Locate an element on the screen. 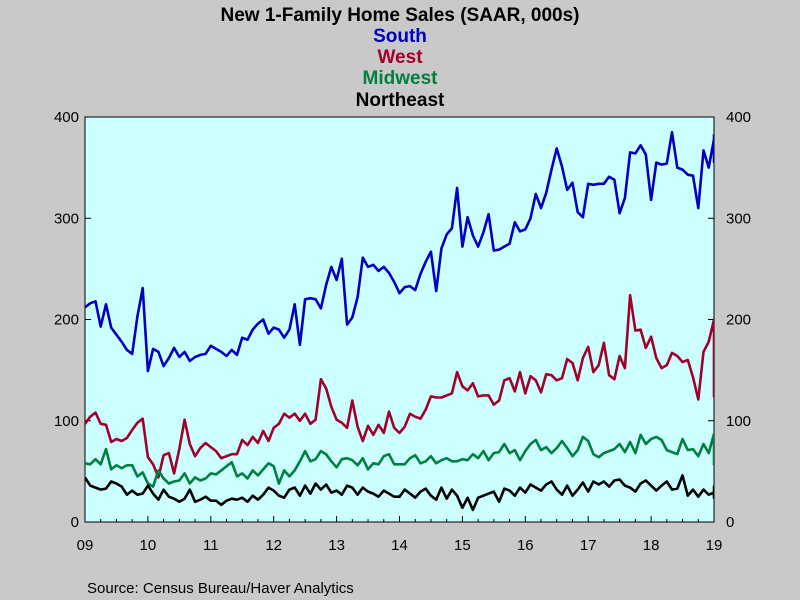  legend-south: South is located at coordinates (400, 36).